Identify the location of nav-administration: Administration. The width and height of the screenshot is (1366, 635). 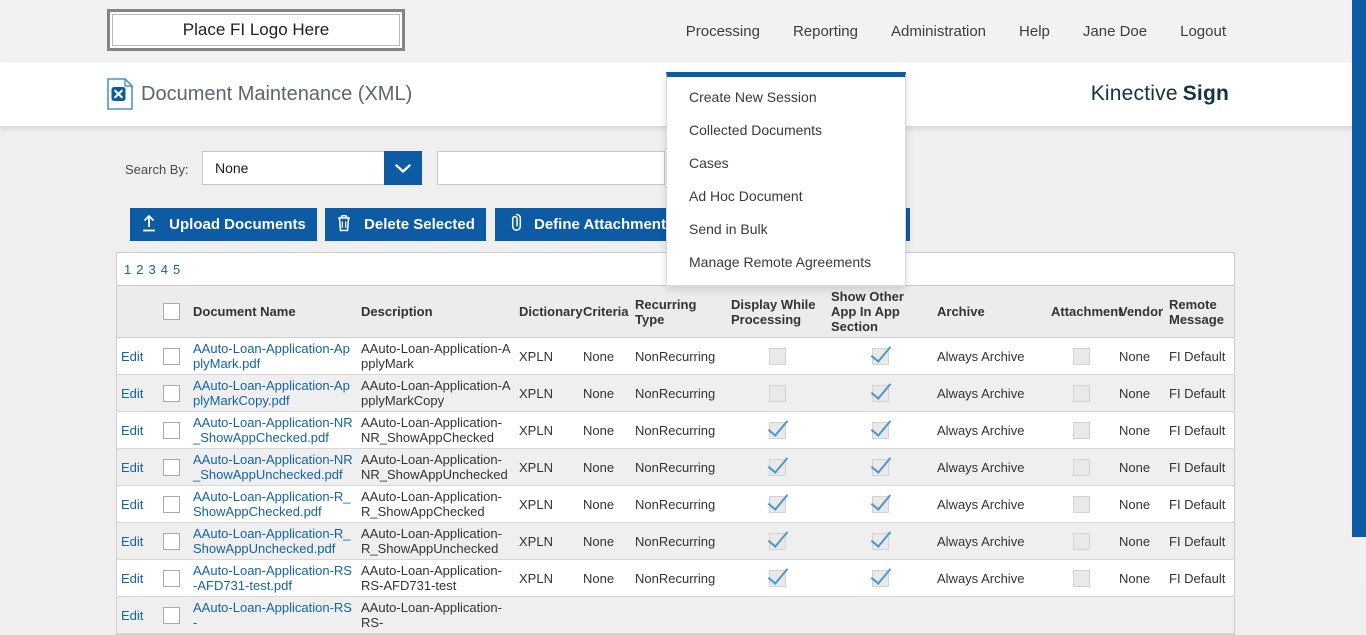
(938, 31).